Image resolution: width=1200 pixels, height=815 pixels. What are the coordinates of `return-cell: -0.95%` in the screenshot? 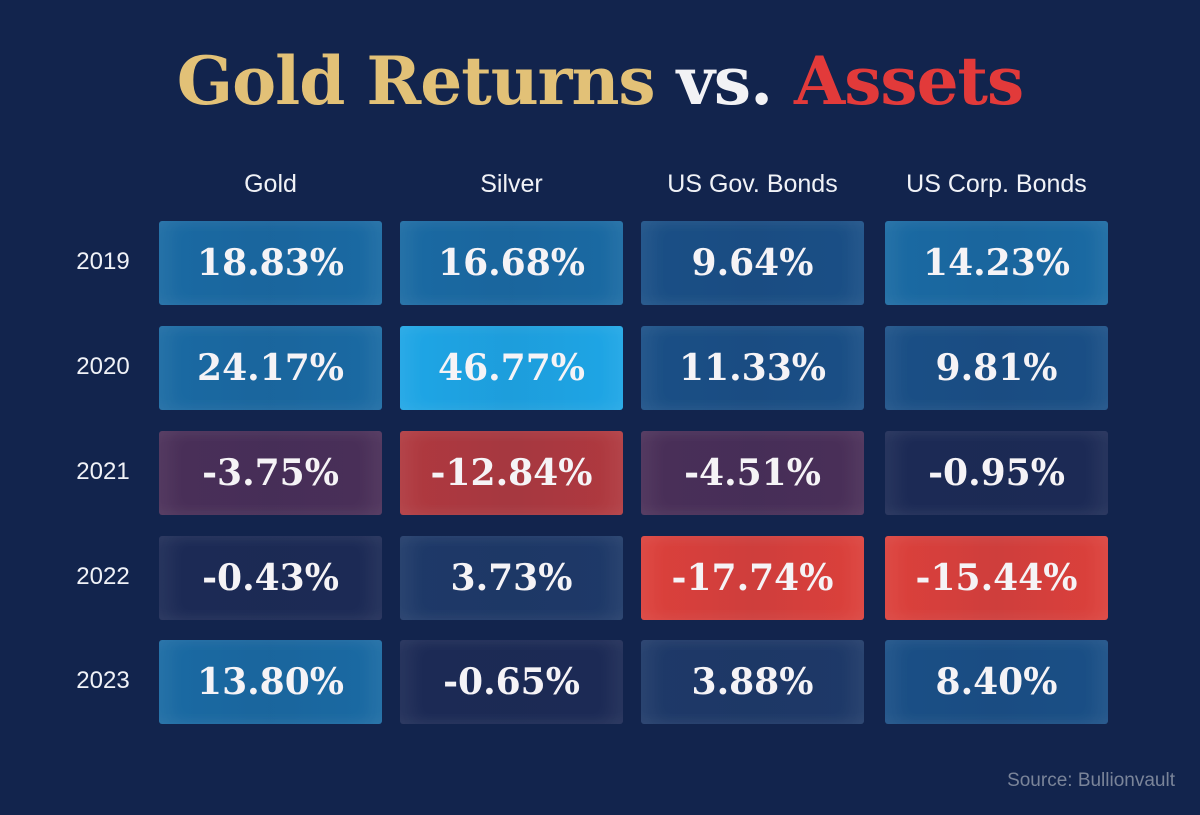 It's located at (996, 473).